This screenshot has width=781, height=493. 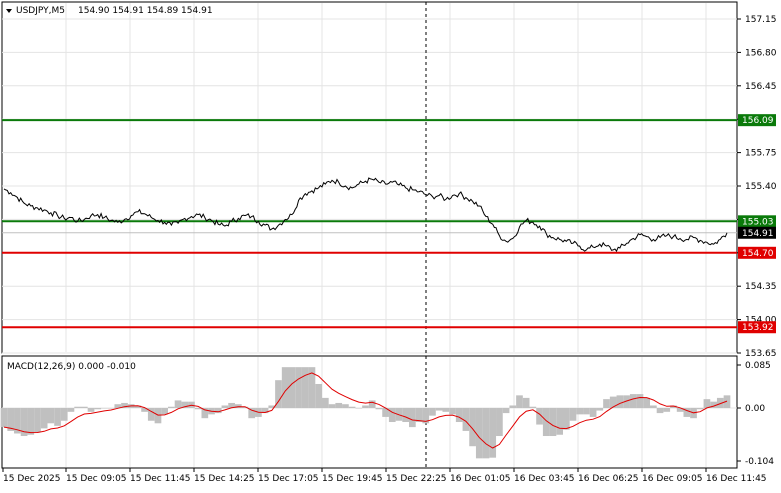 What do you see at coordinates (761, 53) in the screenshot?
I see `price-tick-label: 156.80` at bounding box center [761, 53].